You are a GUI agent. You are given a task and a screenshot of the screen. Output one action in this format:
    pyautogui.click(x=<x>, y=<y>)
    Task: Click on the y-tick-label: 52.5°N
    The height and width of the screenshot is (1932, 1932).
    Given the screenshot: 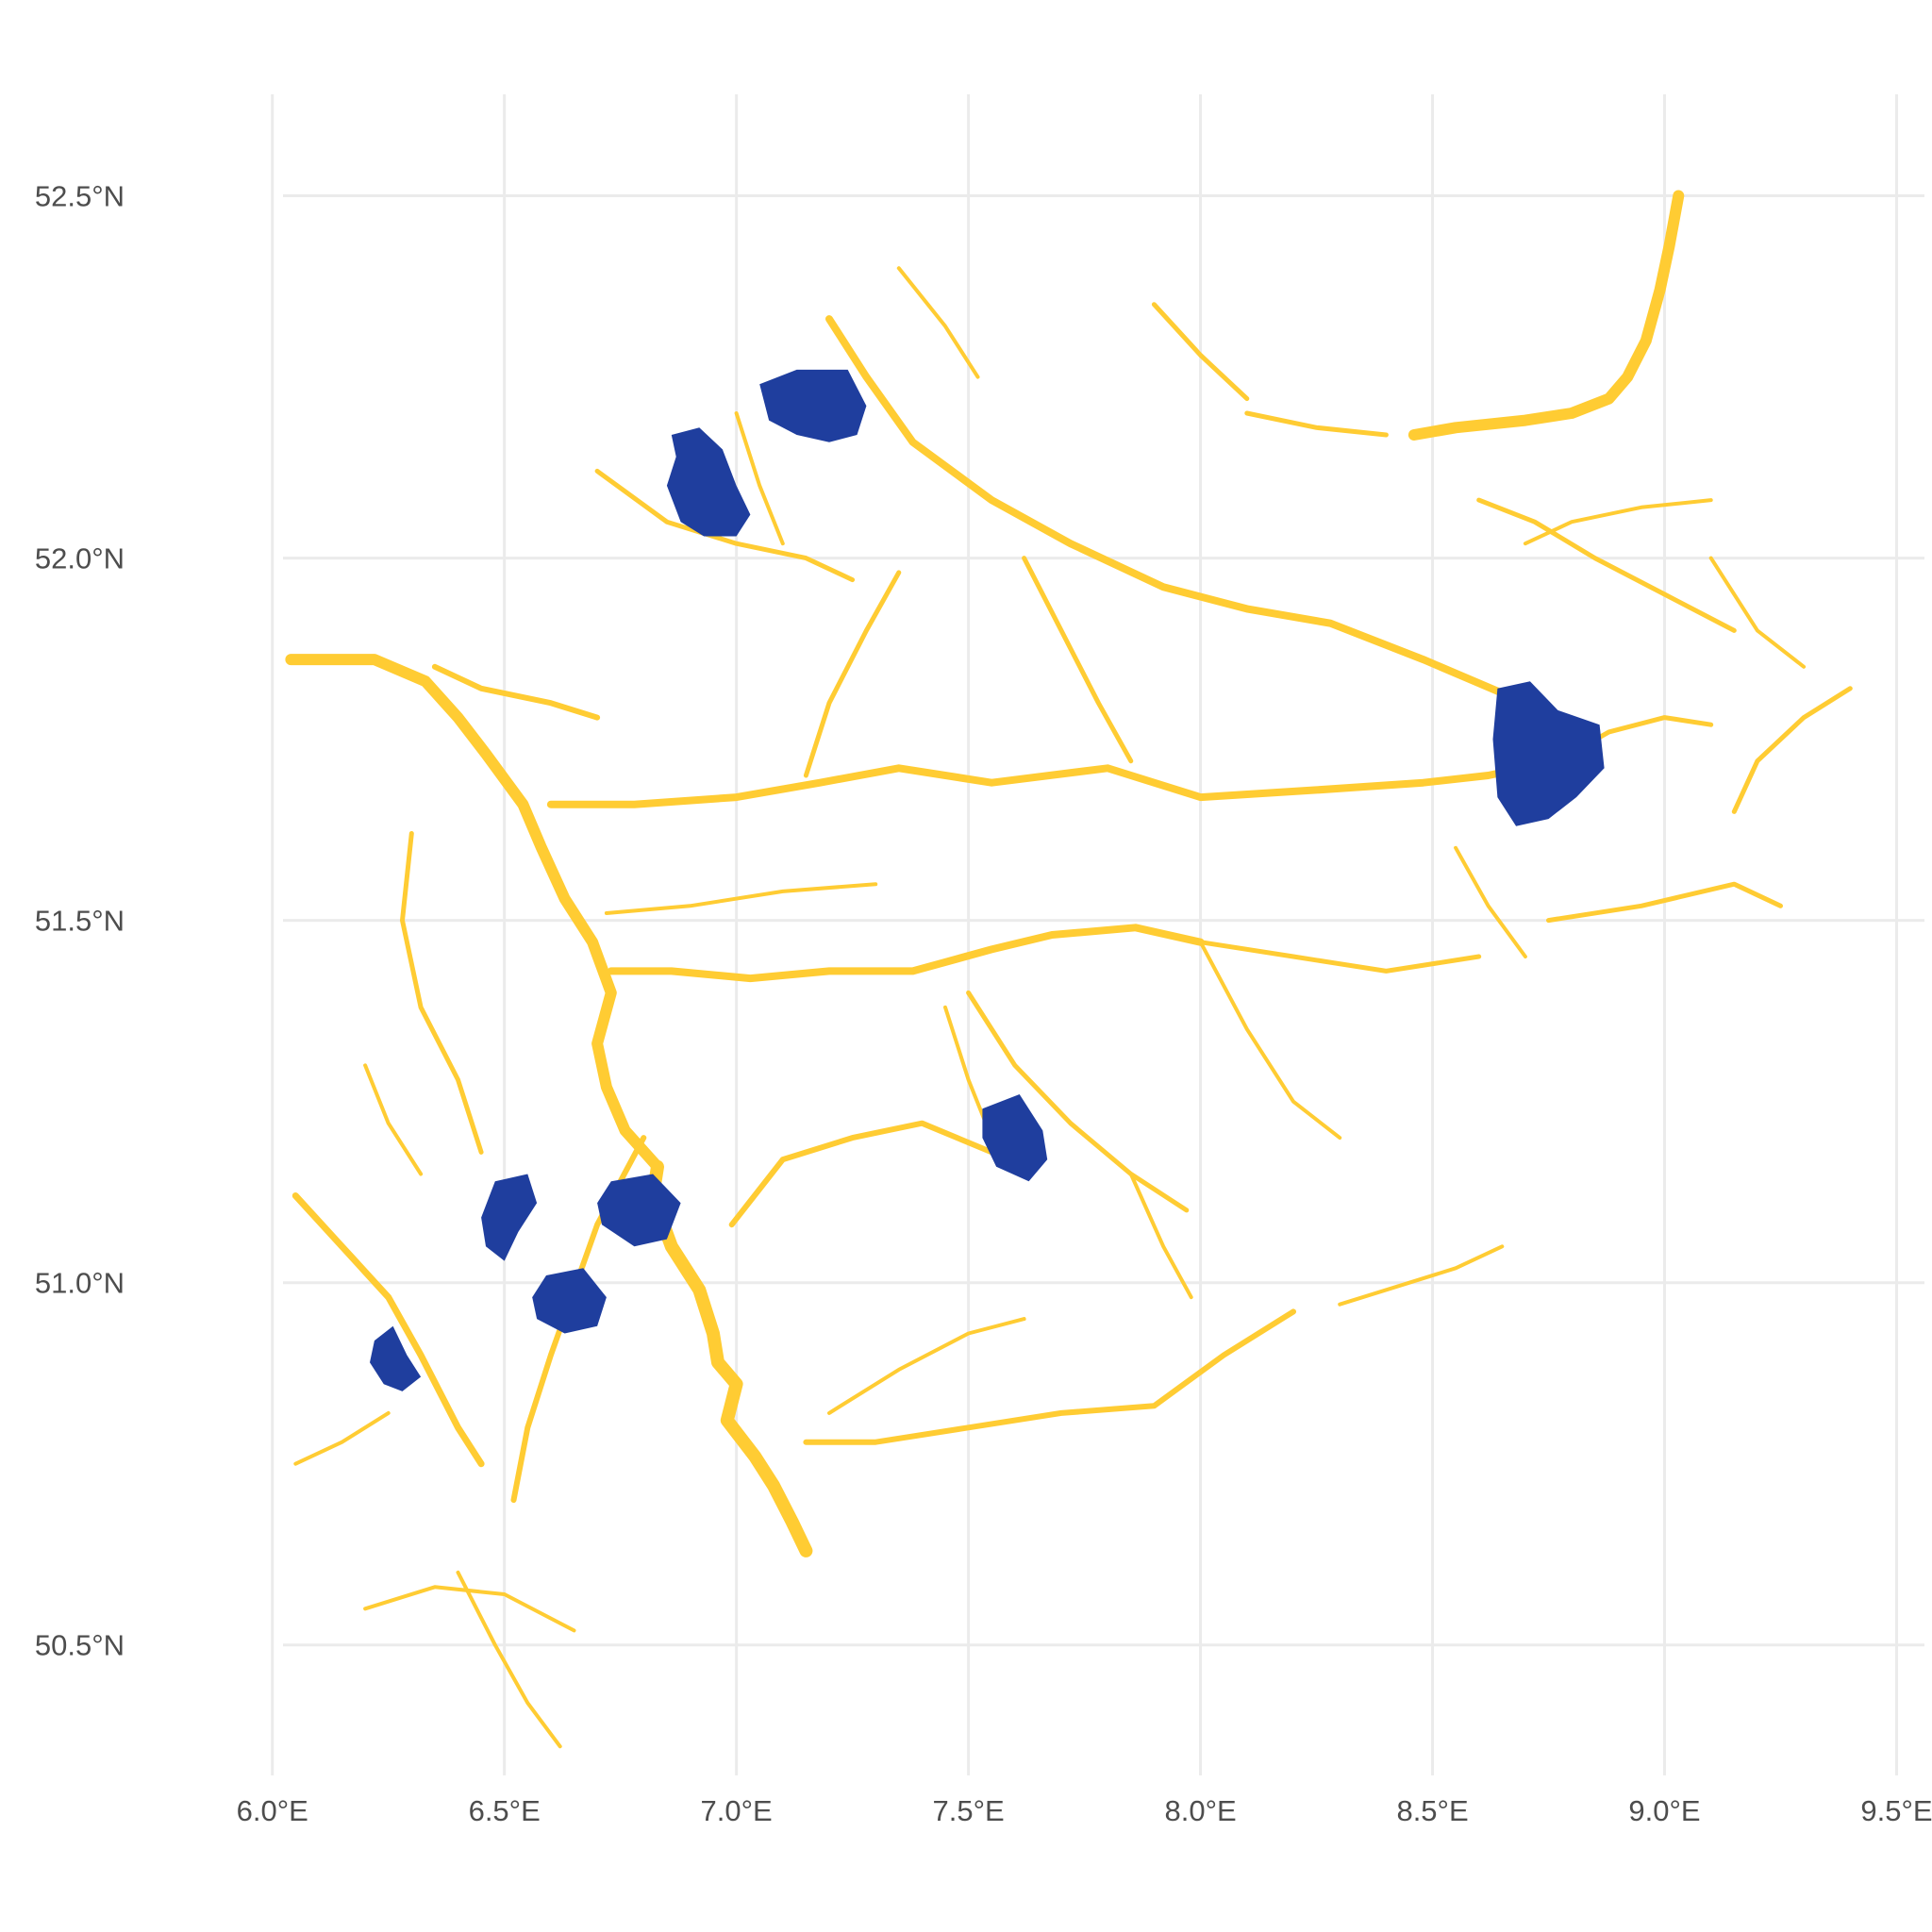 What is the action you would take?
    pyautogui.click(x=80, y=197)
    